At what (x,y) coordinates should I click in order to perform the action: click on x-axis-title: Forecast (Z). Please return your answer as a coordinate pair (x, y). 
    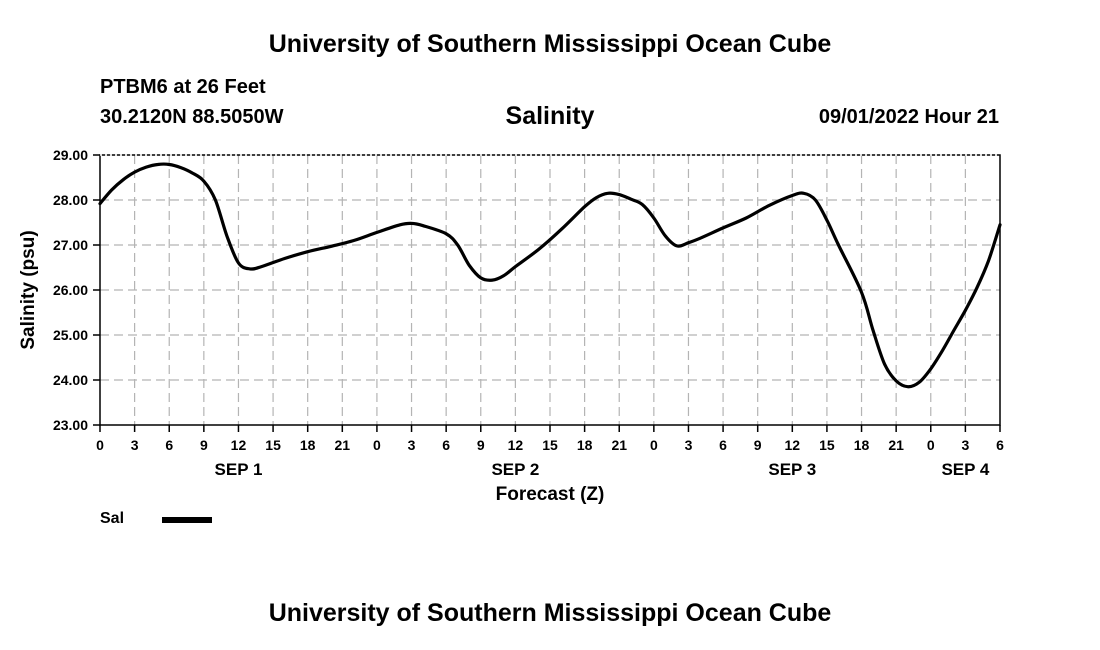
    Looking at the image, I should click on (550, 494).